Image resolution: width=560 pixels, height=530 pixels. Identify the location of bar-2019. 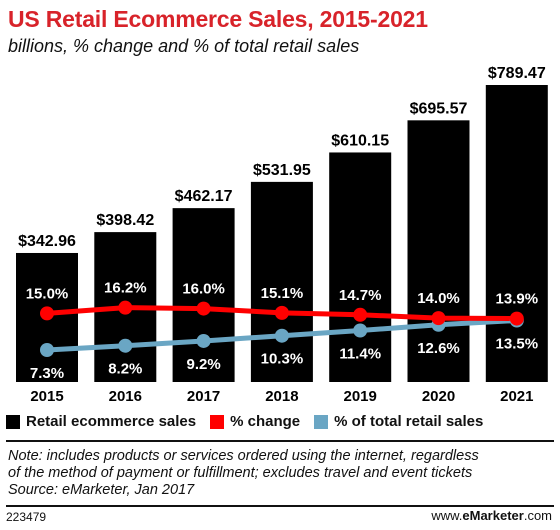
(360, 267).